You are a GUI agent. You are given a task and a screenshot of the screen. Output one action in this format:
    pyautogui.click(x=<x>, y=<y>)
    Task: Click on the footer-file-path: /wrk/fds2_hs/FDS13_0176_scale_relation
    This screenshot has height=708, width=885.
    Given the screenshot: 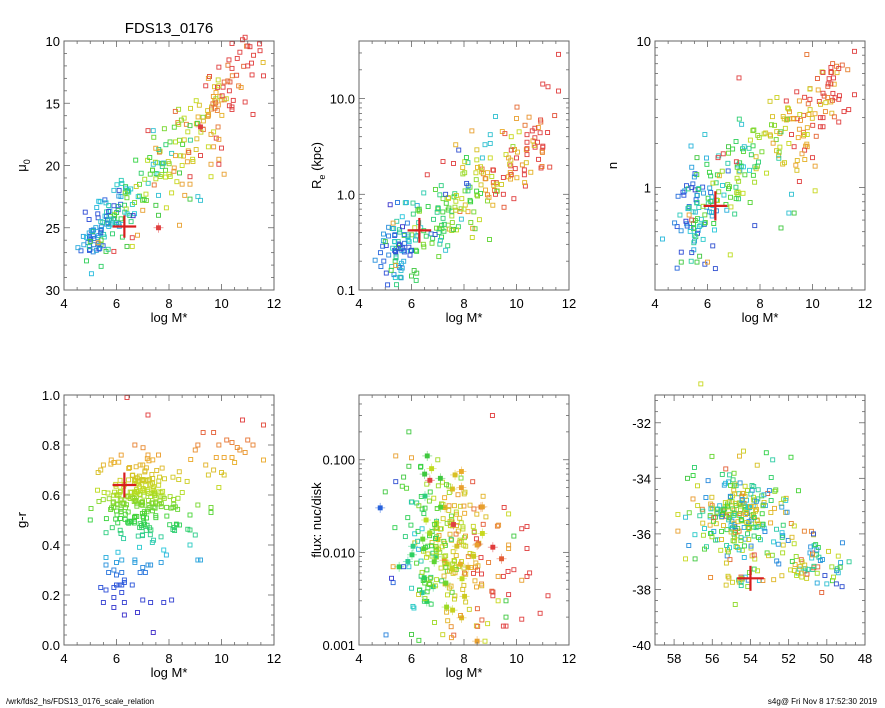 What is the action you would take?
    pyautogui.click(x=80, y=701)
    